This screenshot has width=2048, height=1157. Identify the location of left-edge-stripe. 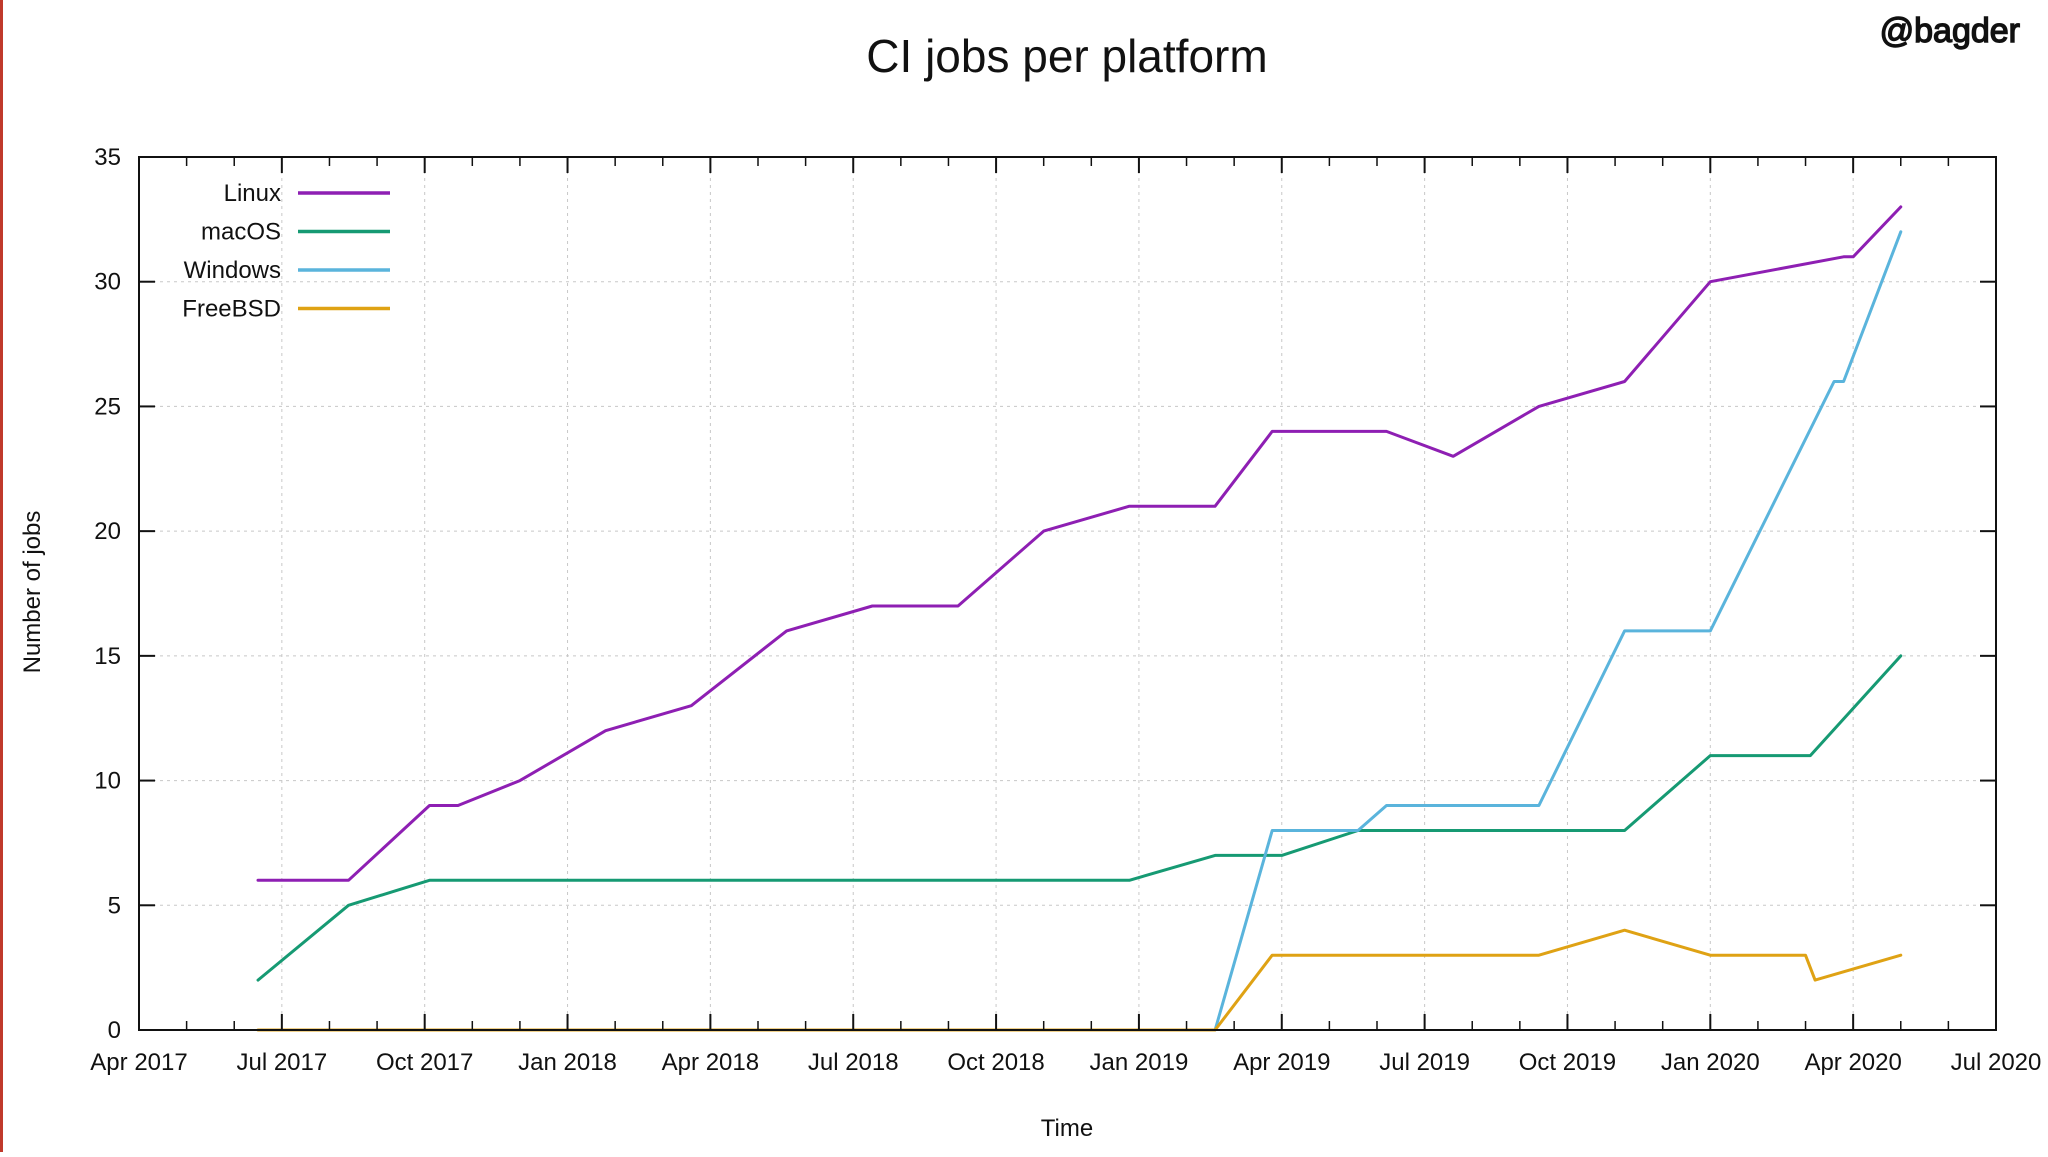
(1, 576).